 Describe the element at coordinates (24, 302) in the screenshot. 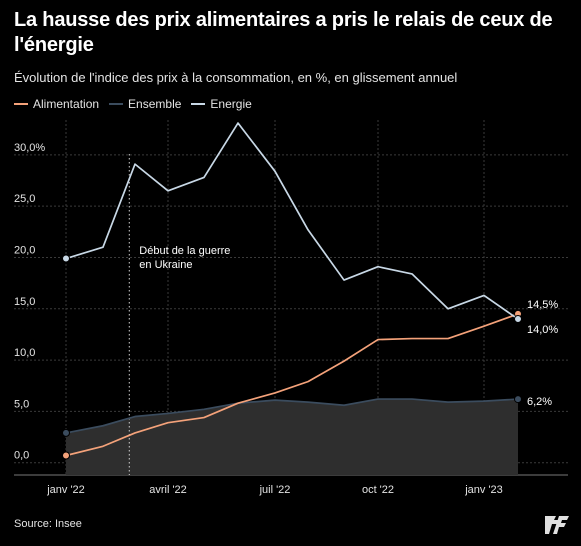

I see `y-tick-label-3: 15,0` at that location.